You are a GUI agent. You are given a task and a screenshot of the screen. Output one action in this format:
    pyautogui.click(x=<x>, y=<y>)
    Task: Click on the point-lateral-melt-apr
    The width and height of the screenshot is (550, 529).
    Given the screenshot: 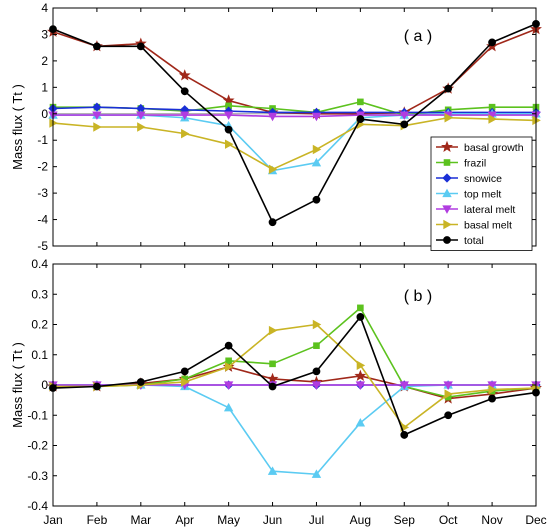 What is the action you would take?
    pyautogui.click(x=185, y=115)
    